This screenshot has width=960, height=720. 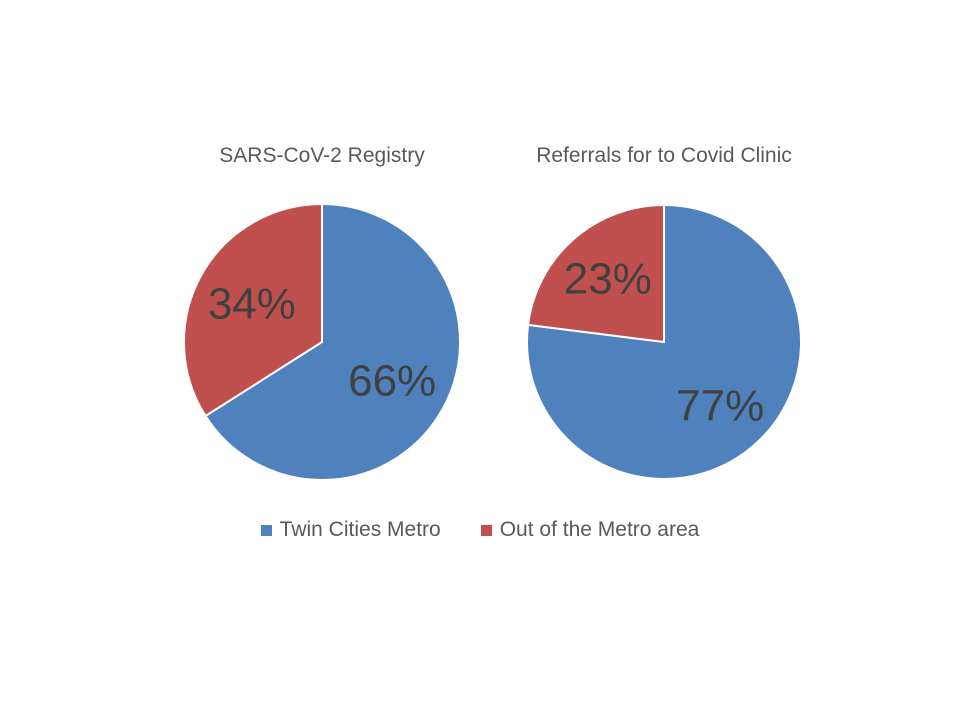 I want to click on legend-label-twin-cities-metro: Twin Cities Metro, so click(x=360, y=529).